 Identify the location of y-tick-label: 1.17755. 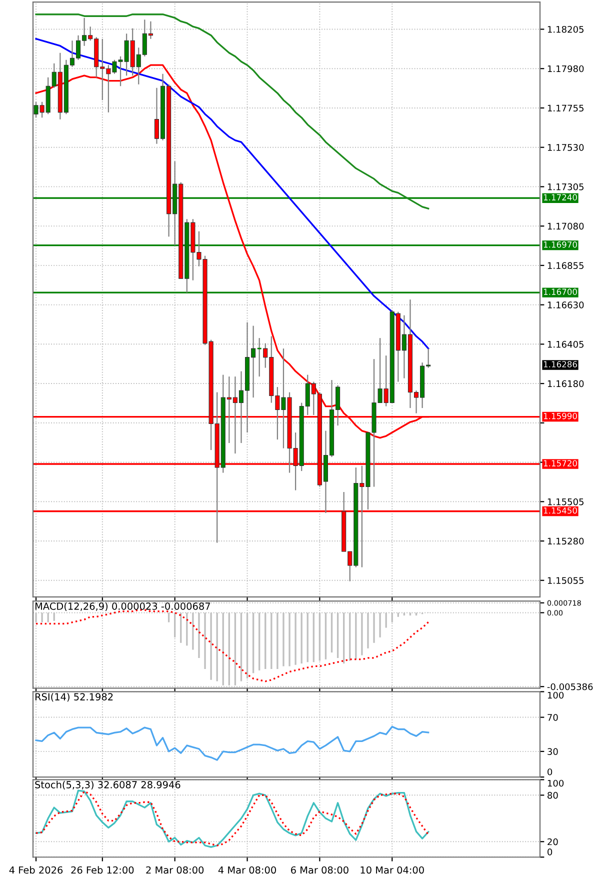
(566, 108).